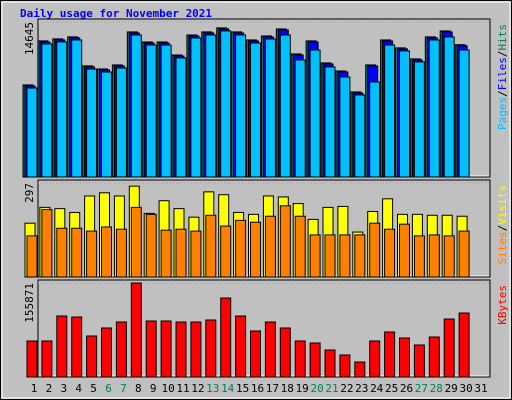  I want to click on legend: Pages/Files/Hits, so click(502, 77).